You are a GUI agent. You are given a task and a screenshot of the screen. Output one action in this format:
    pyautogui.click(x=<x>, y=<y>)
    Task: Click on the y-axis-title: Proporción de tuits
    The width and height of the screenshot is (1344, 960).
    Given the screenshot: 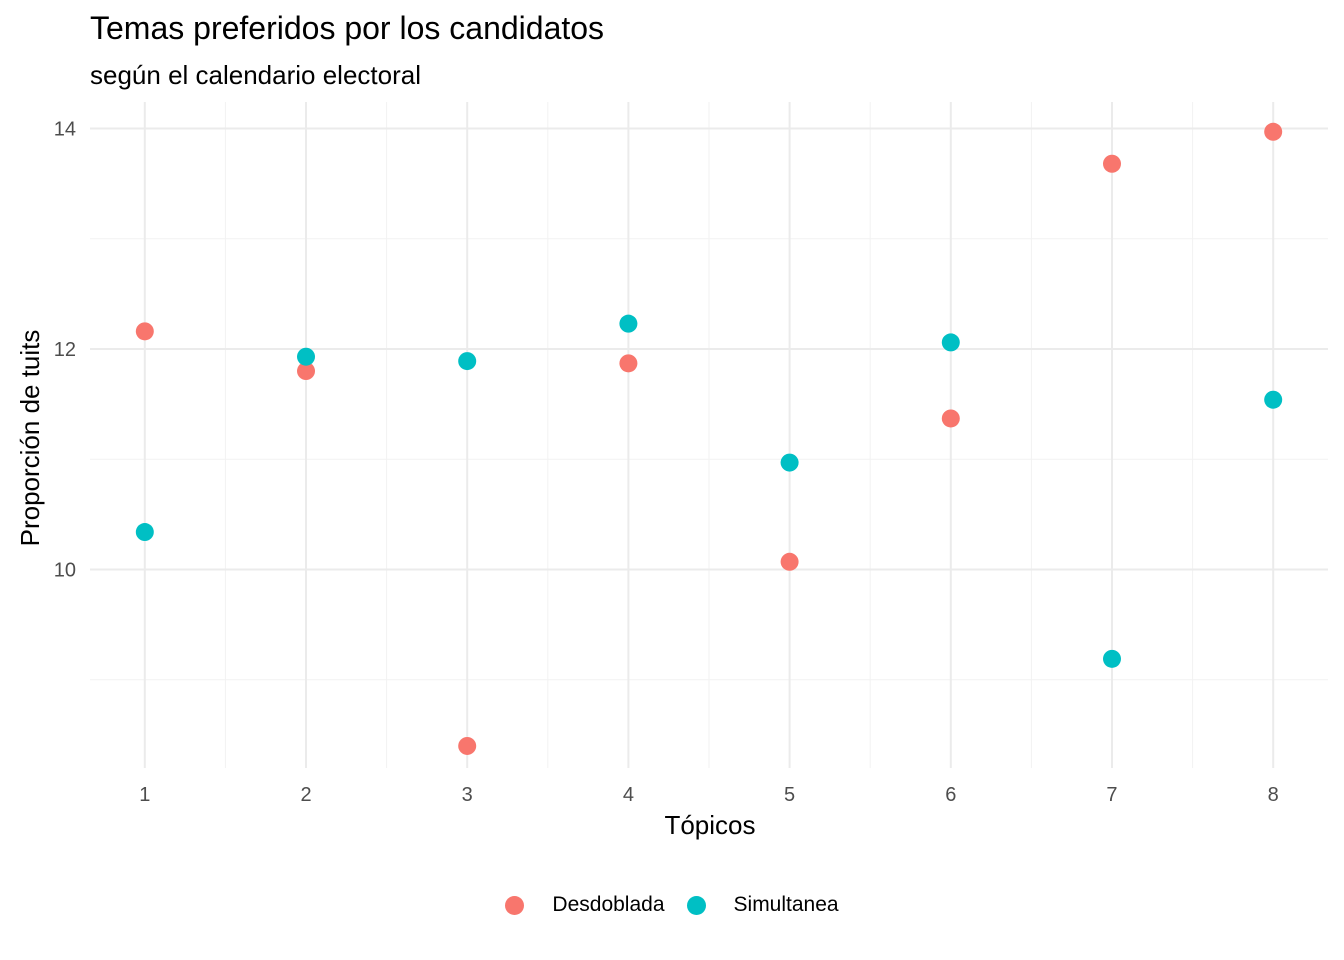 What is the action you would take?
    pyautogui.click(x=30, y=438)
    